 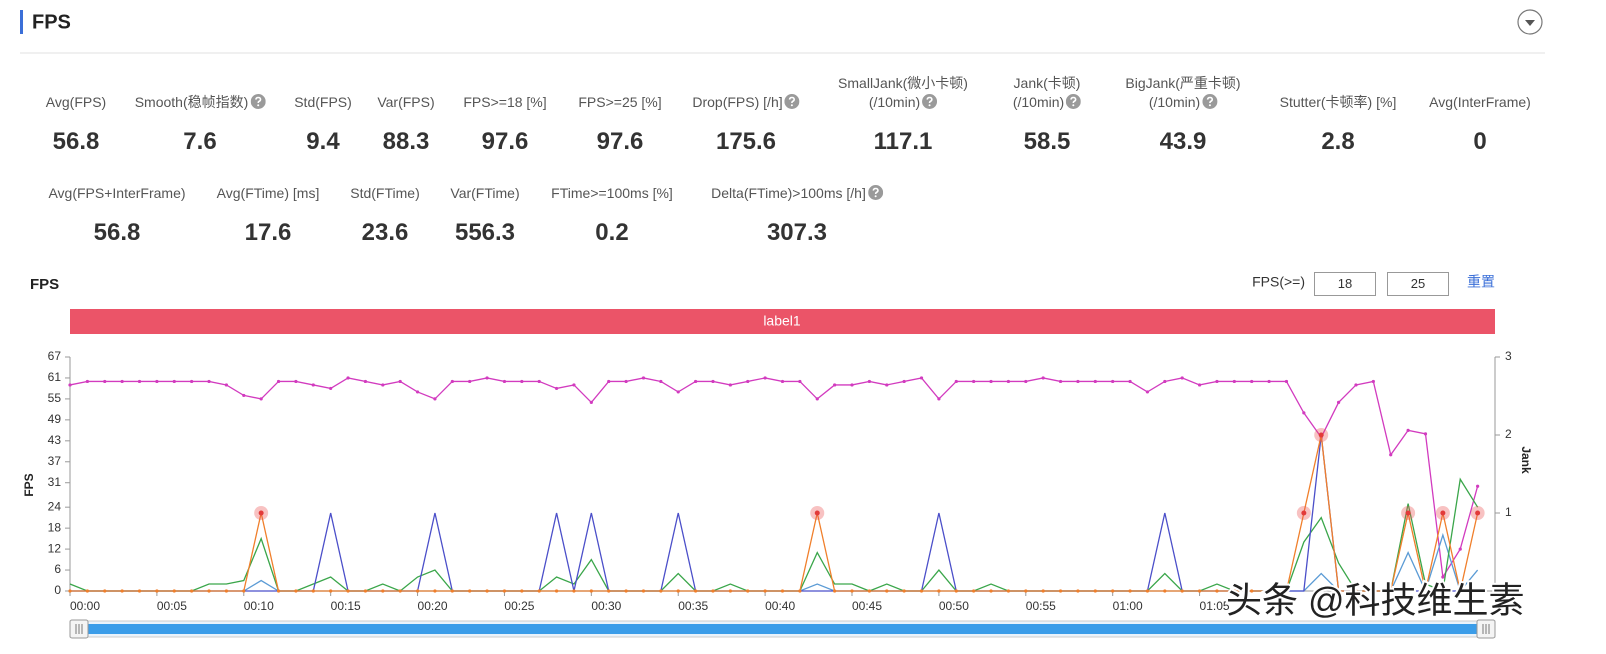 What do you see at coordinates (268, 232) in the screenshot?
I see `metric-value: 17.6` at bounding box center [268, 232].